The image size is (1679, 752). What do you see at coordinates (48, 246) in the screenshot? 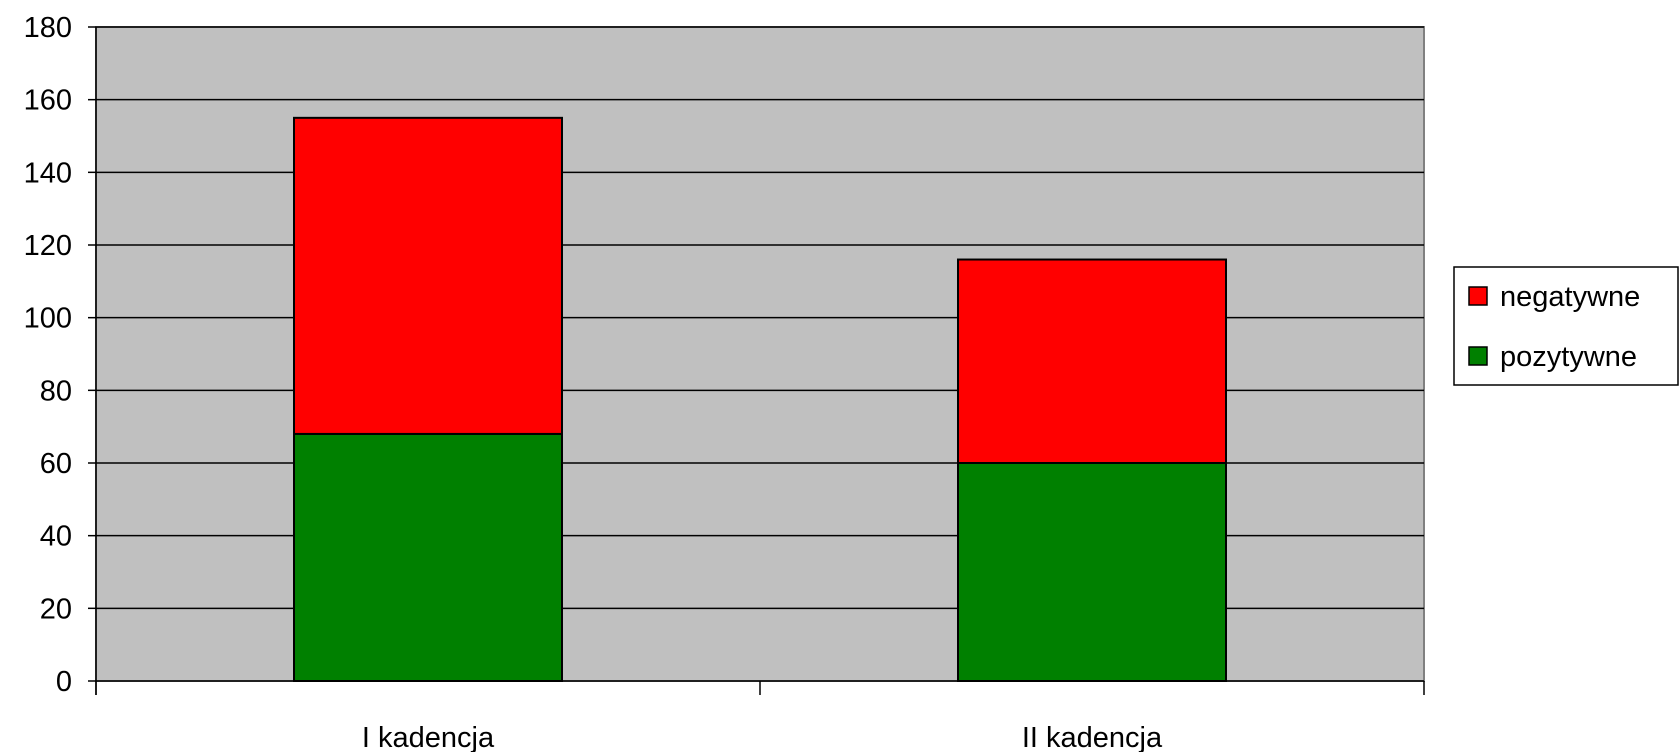
I see `y-tick-label: 120` at bounding box center [48, 246].